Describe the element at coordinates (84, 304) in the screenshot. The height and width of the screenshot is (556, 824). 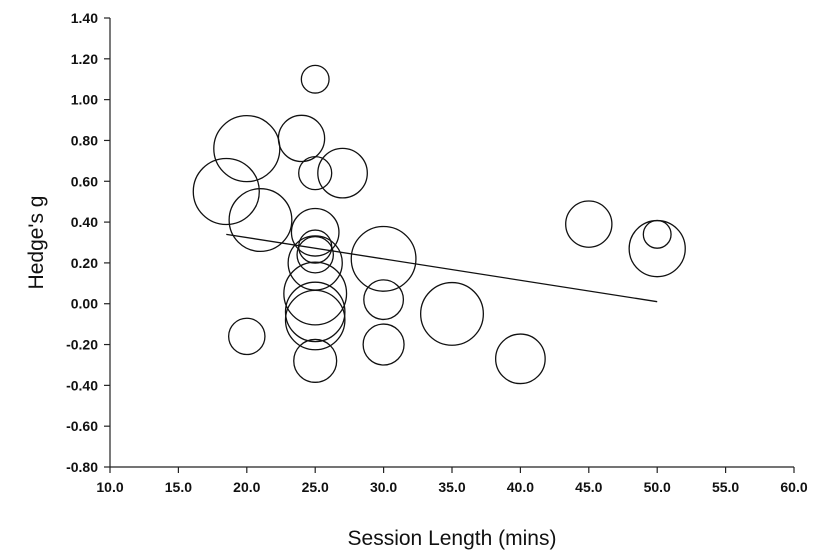
I see `y-tick-label: 0.00` at that location.